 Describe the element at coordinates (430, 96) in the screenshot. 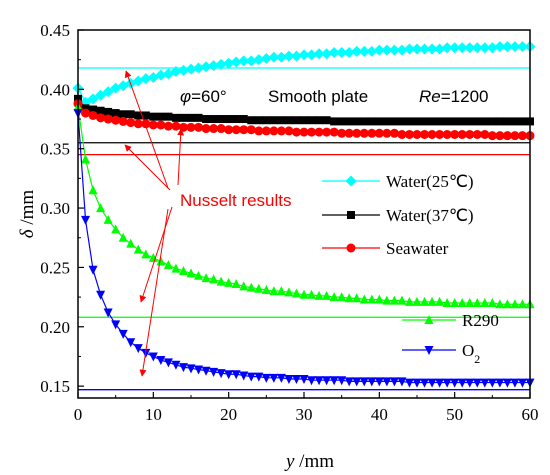

I see `re-var: Re` at that location.